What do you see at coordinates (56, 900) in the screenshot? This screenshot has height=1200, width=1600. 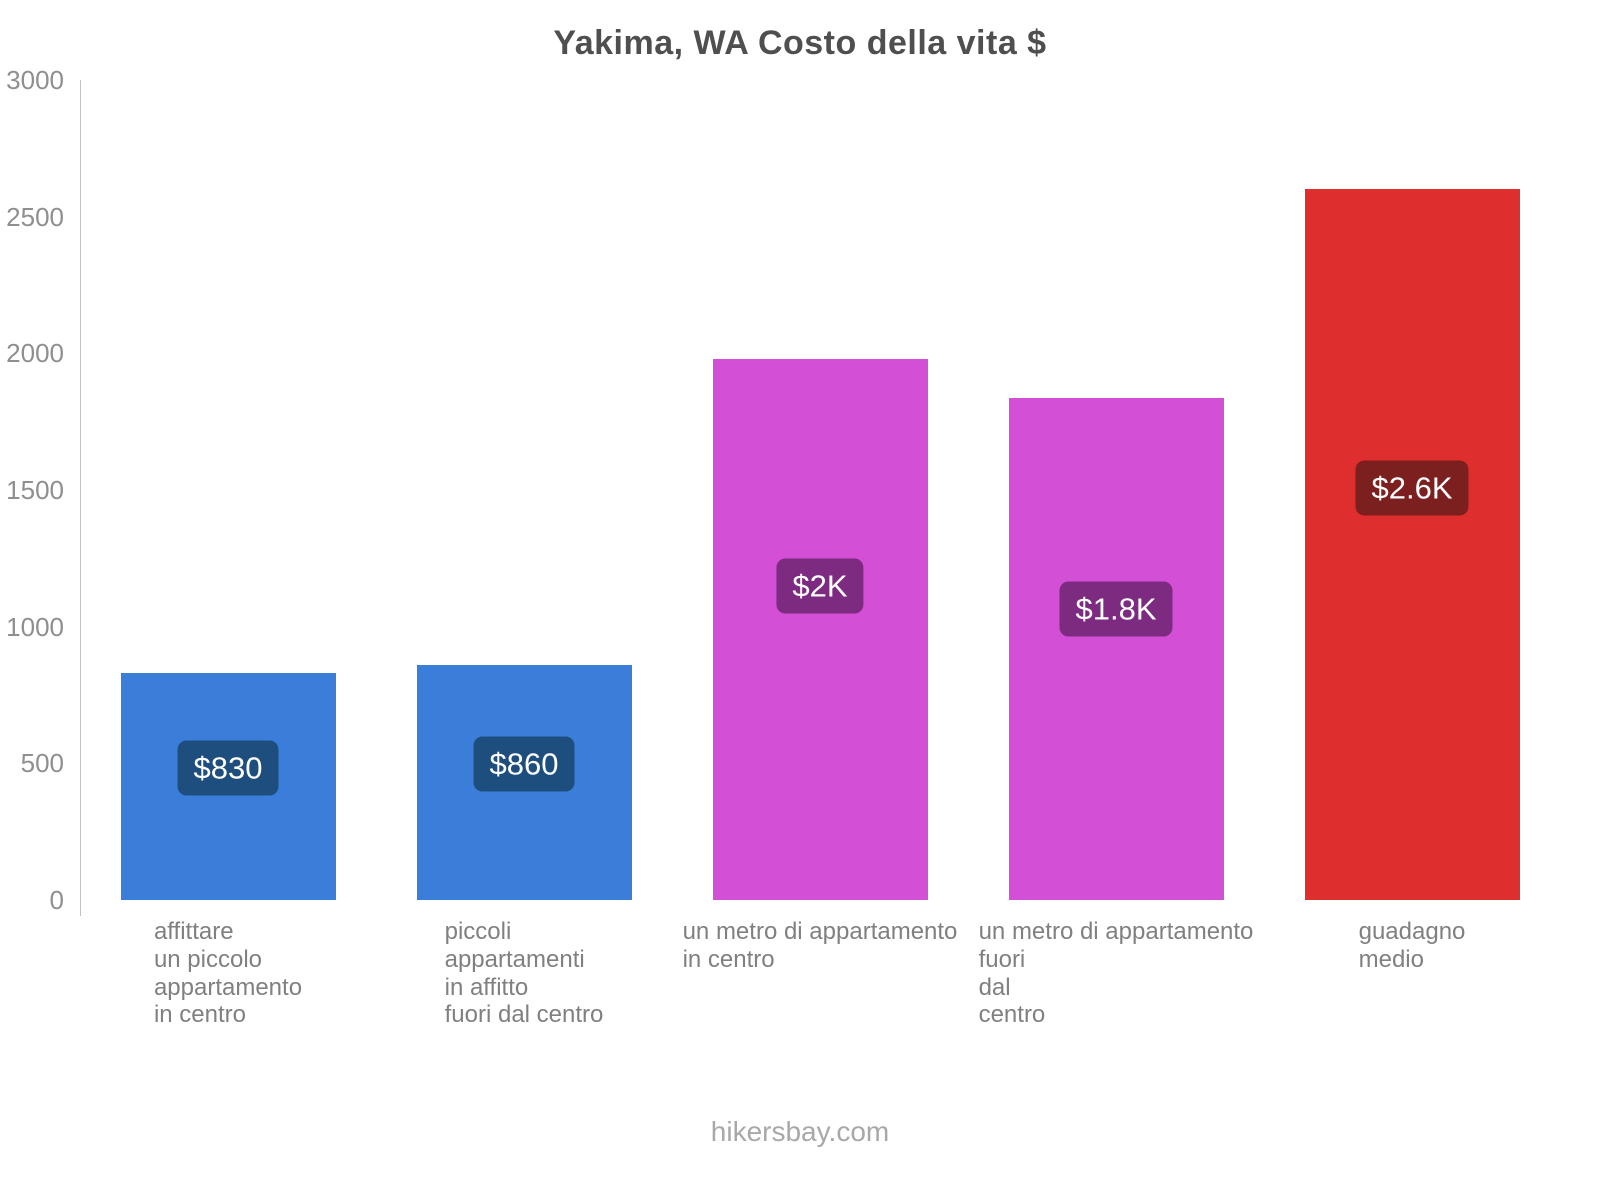 I see `y-tick-label: 0` at bounding box center [56, 900].